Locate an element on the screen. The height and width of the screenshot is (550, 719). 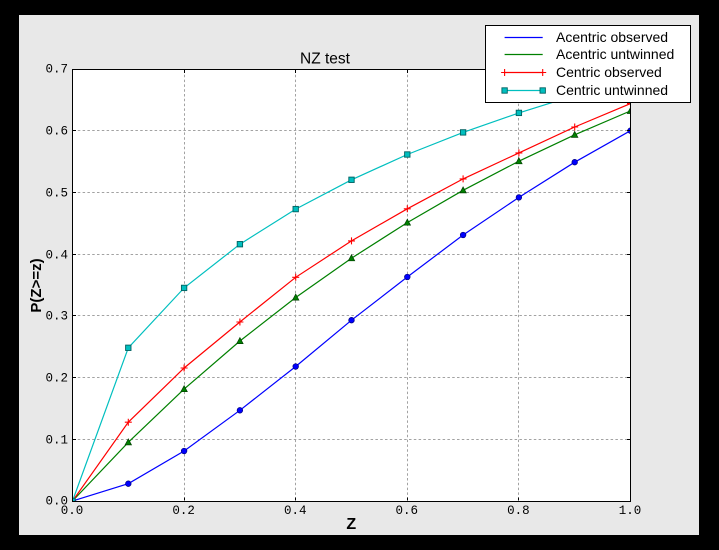
svg-text: 0.7 is located at coordinates (56, 70).